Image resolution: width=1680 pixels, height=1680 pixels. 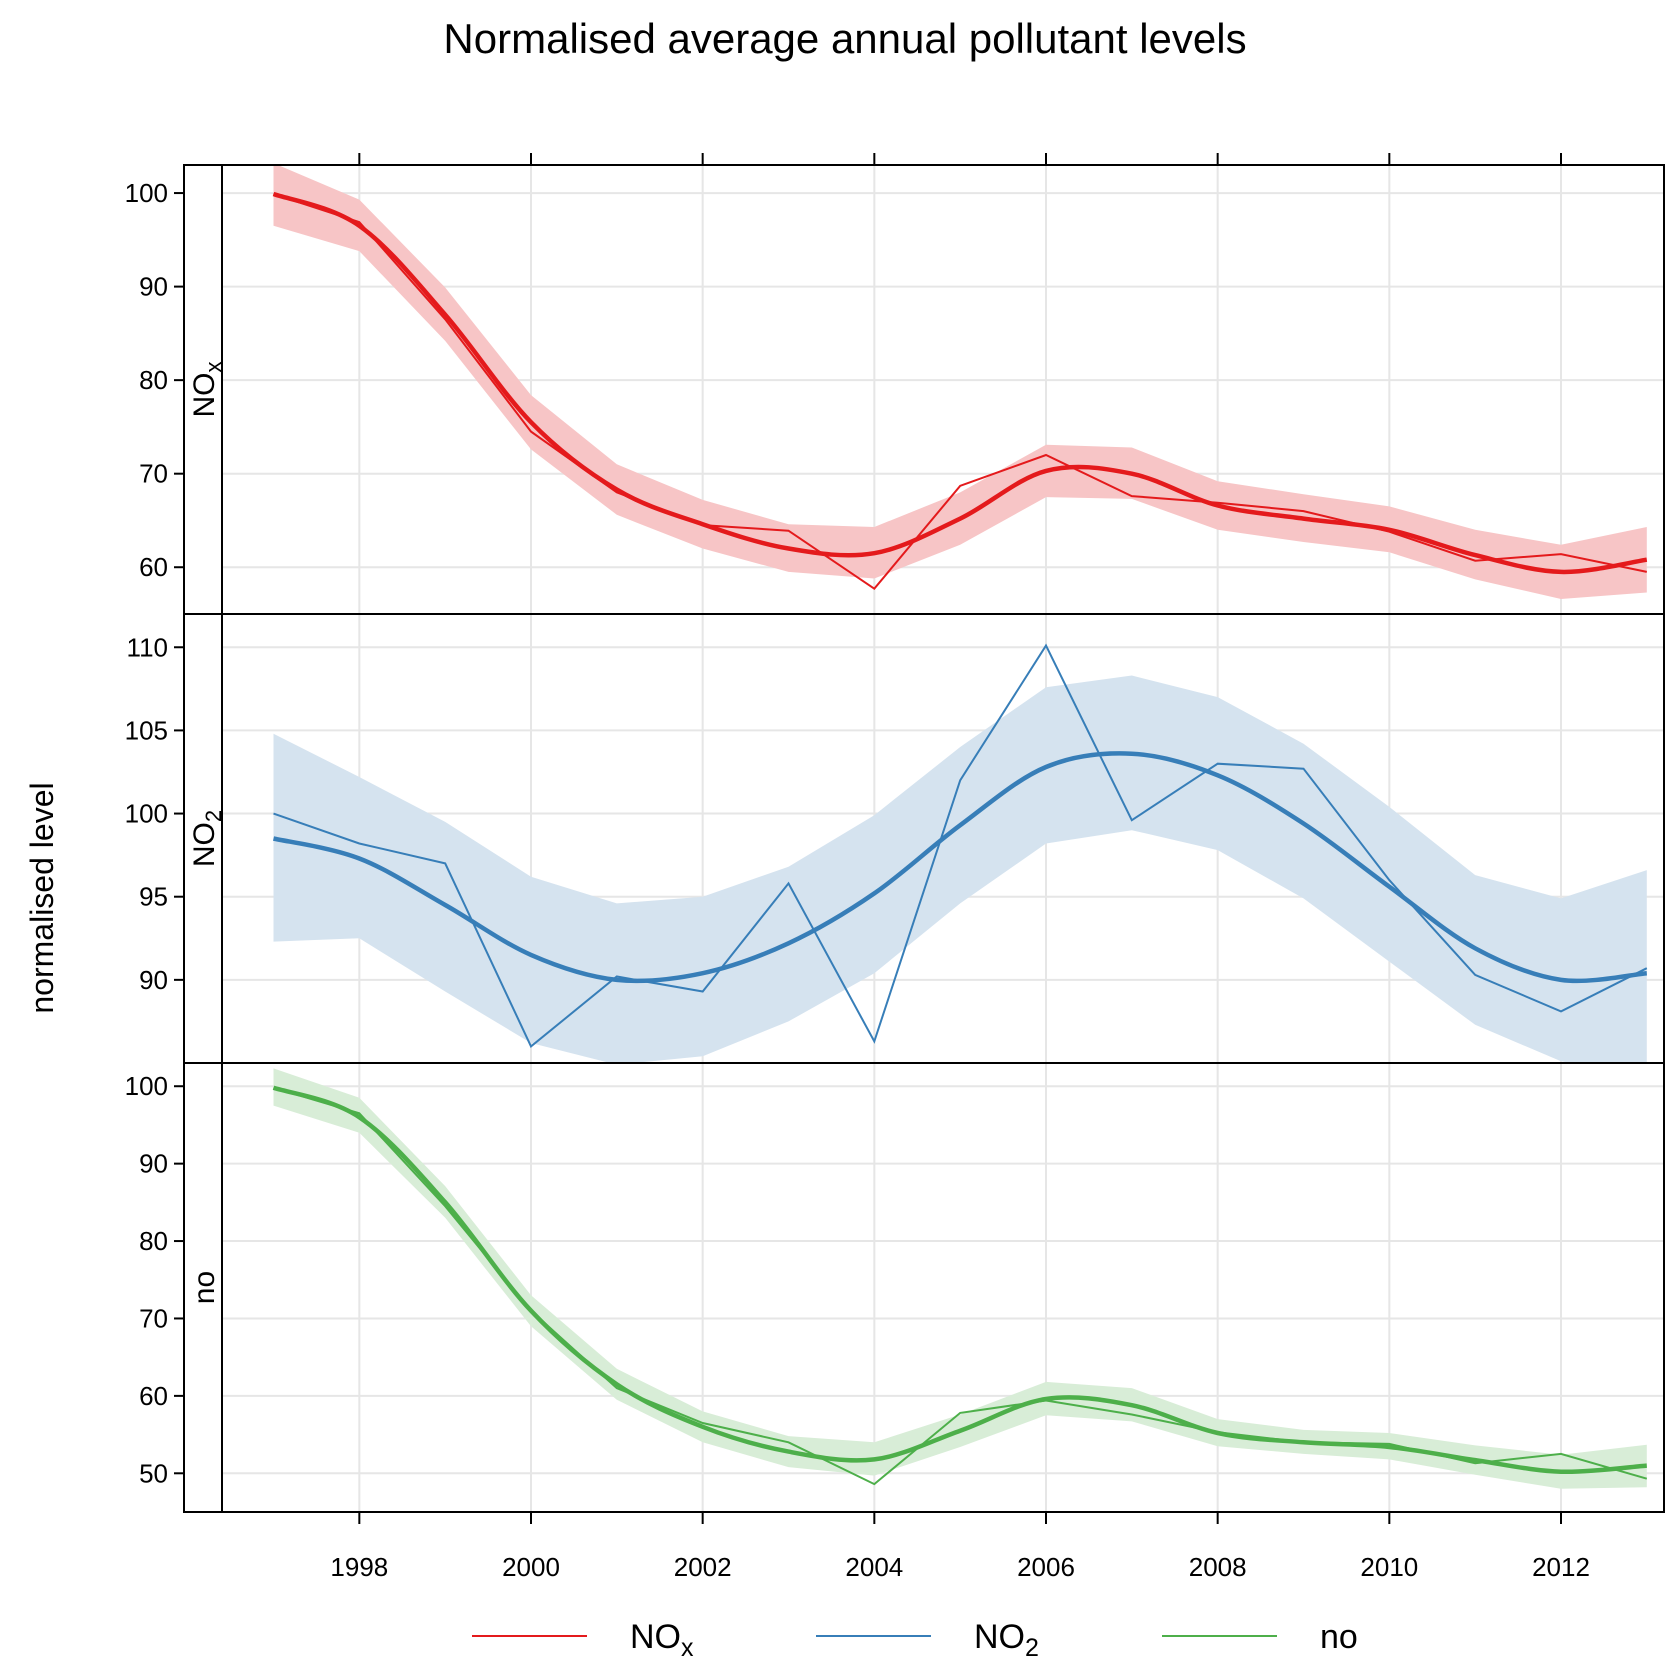 I want to click on legend-item-no: no, so click(x=1260, y=1637).